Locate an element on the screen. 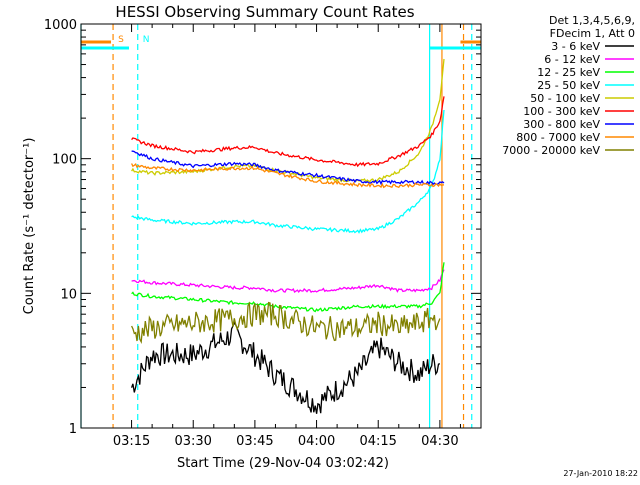 The image size is (640, 485). legend-label: 100 - 300 keV is located at coordinates (561, 111).